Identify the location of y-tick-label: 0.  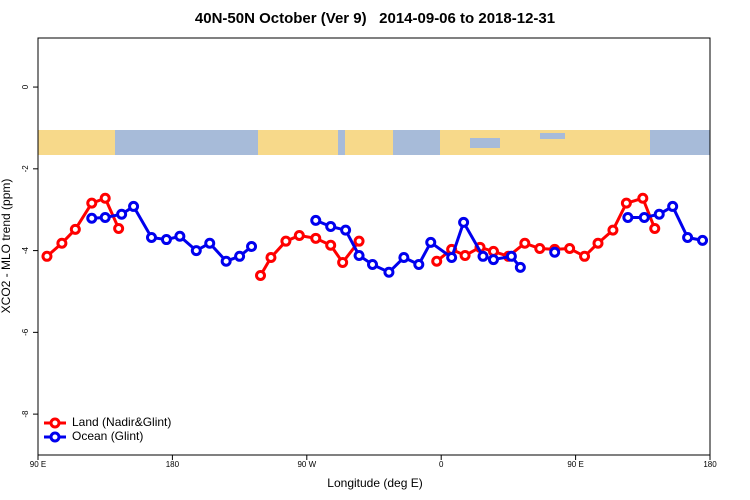
(25, 86).